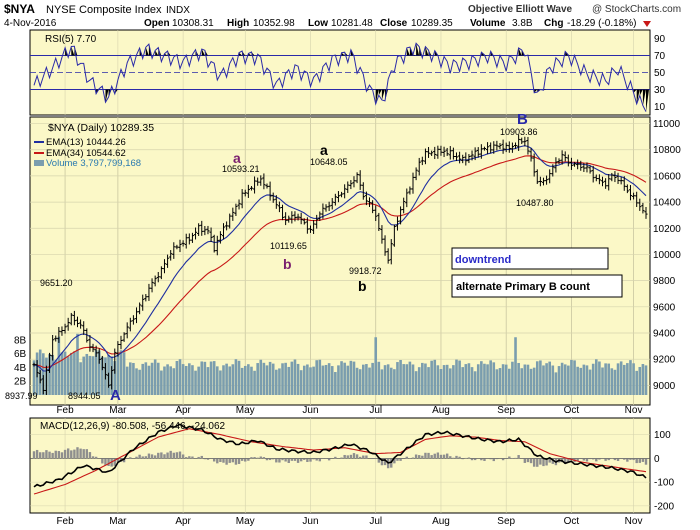  Describe the element at coordinates (318, 23) in the screenshot. I see `low-label: Low` at that location.